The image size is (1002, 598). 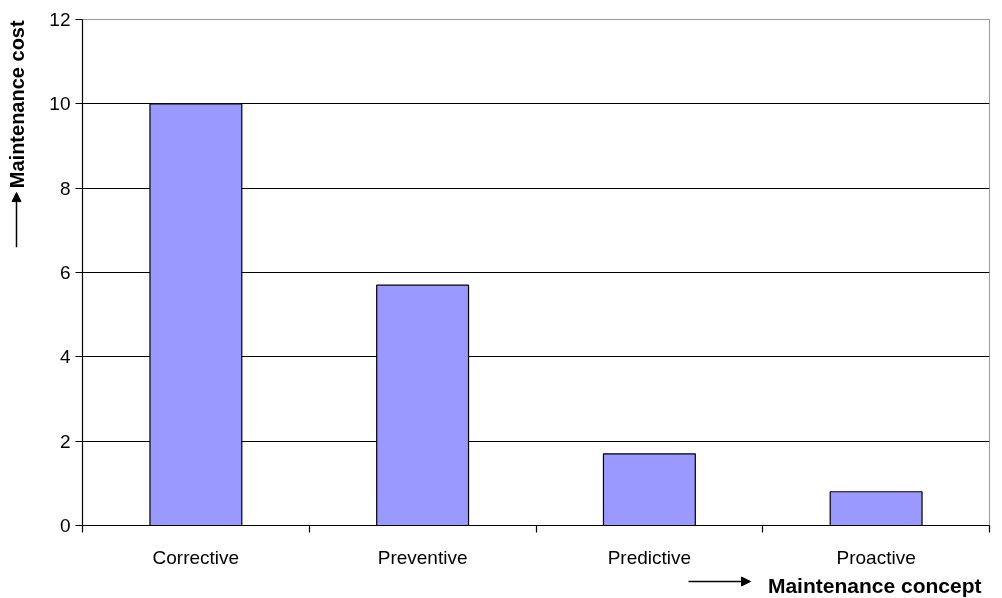 What do you see at coordinates (65, 525) in the screenshot?
I see `y-tick-label: 0` at bounding box center [65, 525].